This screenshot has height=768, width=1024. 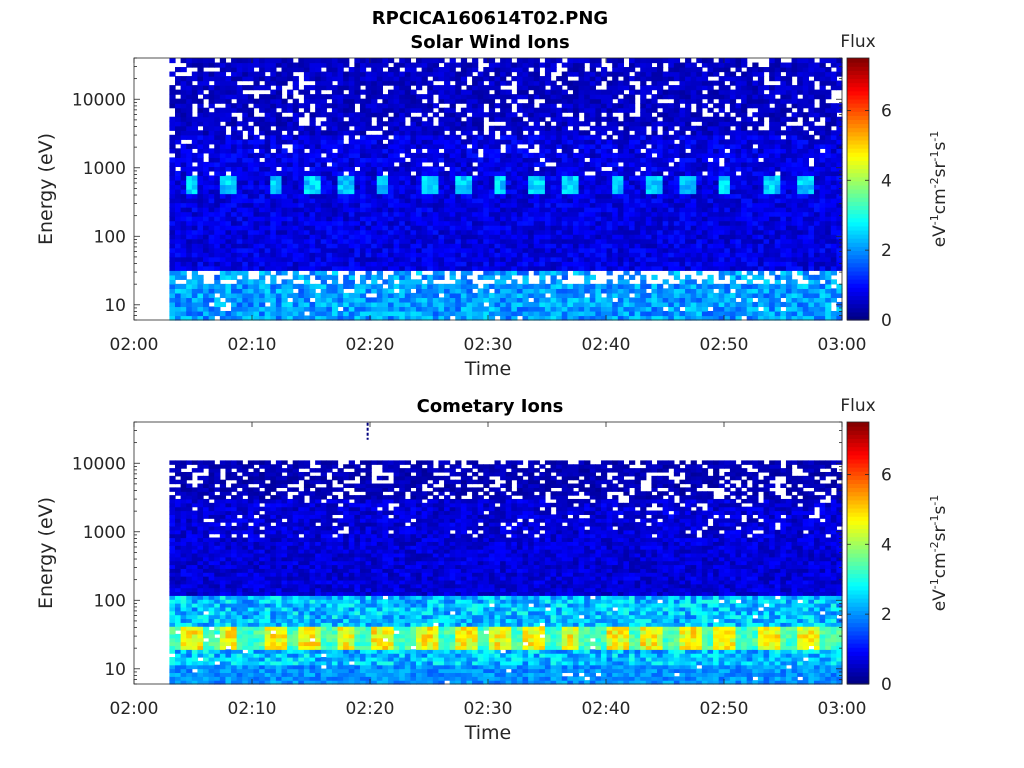 What do you see at coordinates (490, 406) in the screenshot?
I see `panel-title: Cometary Ions` at bounding box center [490, 406].